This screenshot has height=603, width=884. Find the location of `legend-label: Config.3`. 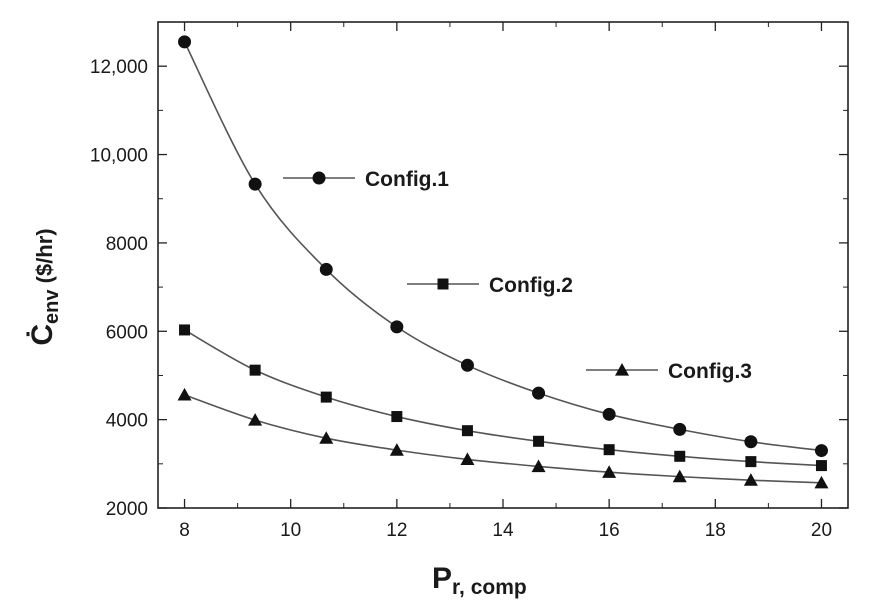

legend-label: Config.3 is located at coordinates (710, 371).